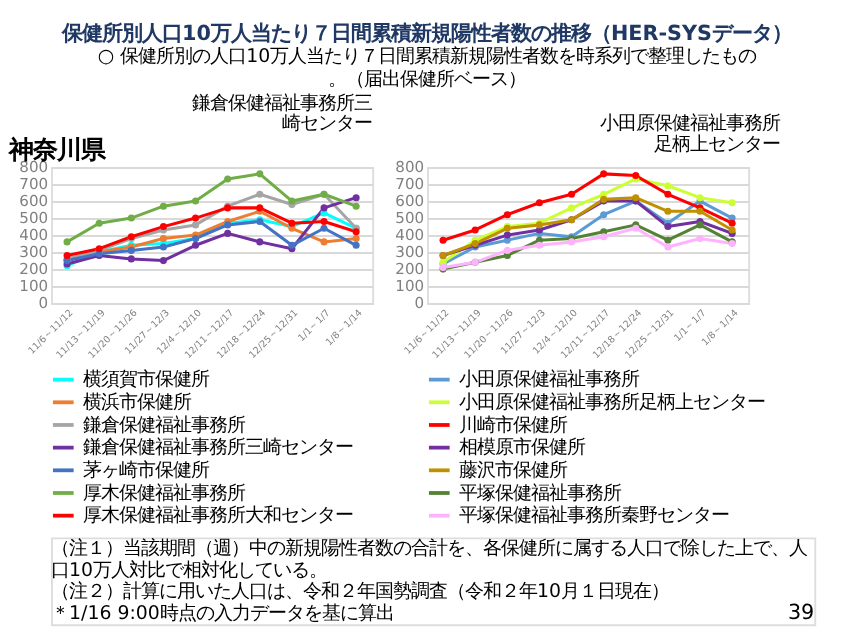  Describe the element at coordinates (429, 559) in the screenshot. I see `text: （注１）当該期間（週）中の新規陽性者数の合計を、各保健所に属する人口で除した上で、人口10万人対比で相対化している。` at that location.